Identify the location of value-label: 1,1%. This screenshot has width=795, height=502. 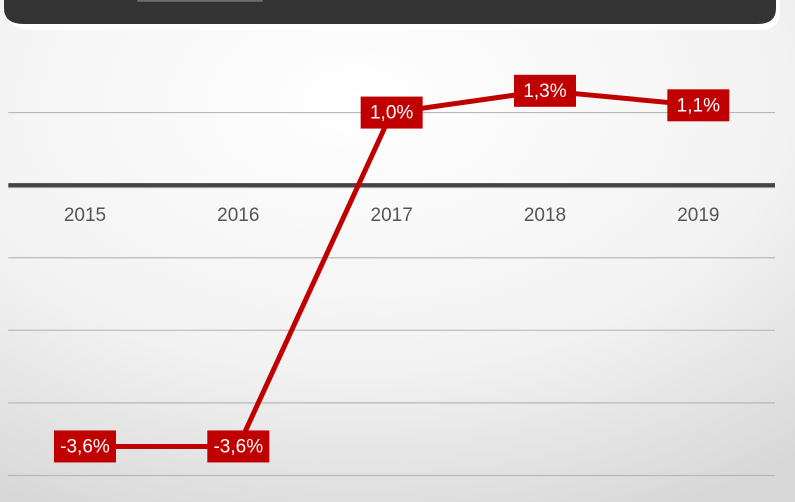
(698, 105).